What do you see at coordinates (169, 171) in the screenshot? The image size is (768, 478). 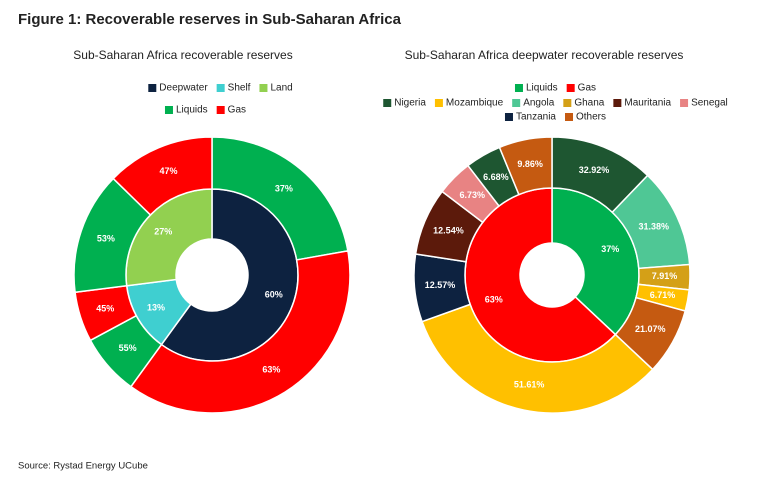 I see `outer-label: 47%` at bounding box center [169, 171].